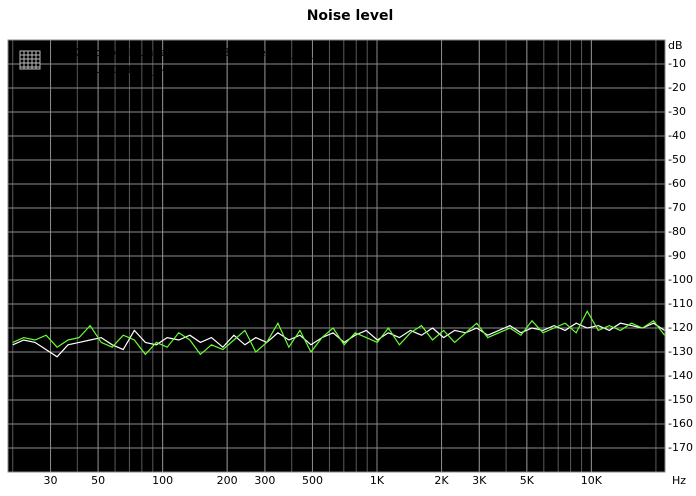  Describe the element at coordinates (677, 63) in the screenshot. I see `y-tick-label: -10` at that location.